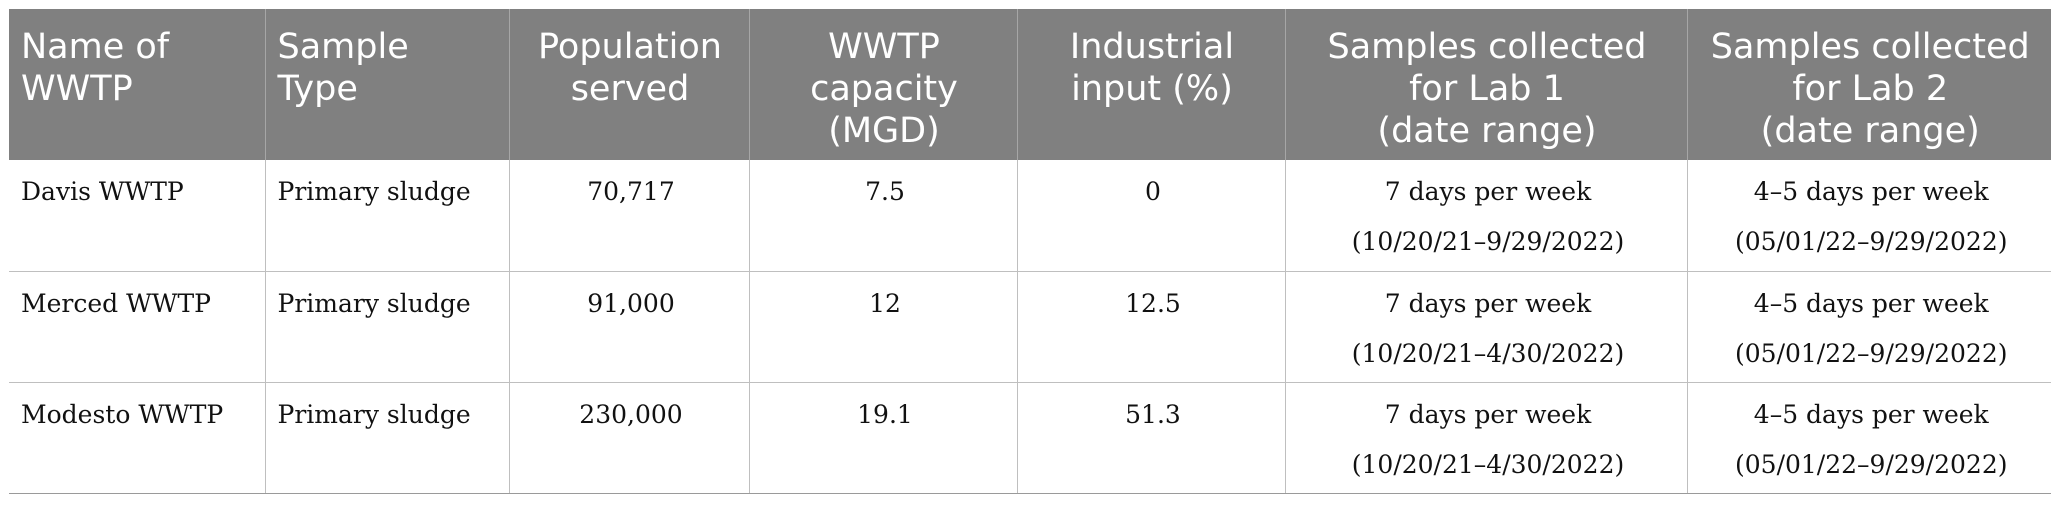  Describe the element at coordinates (629, 438) in the screenshot. I see `cell-population: 230,000` at that location.